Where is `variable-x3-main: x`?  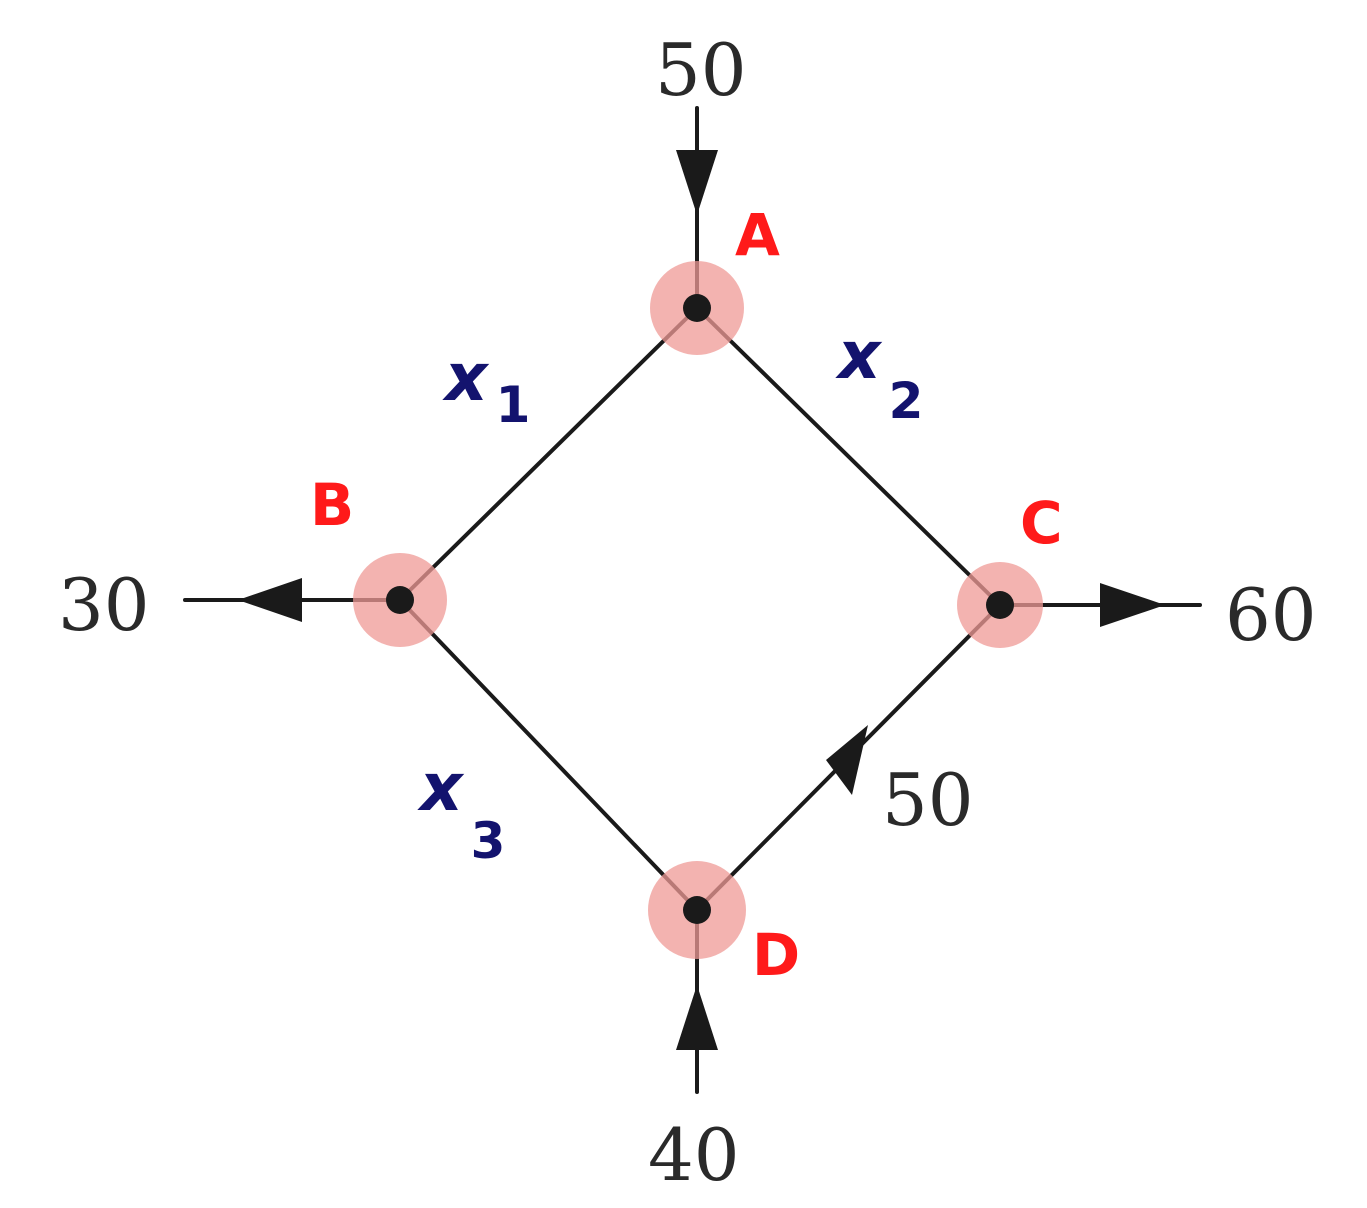
variable-x3-main: x is located at coordinates (441, 787).